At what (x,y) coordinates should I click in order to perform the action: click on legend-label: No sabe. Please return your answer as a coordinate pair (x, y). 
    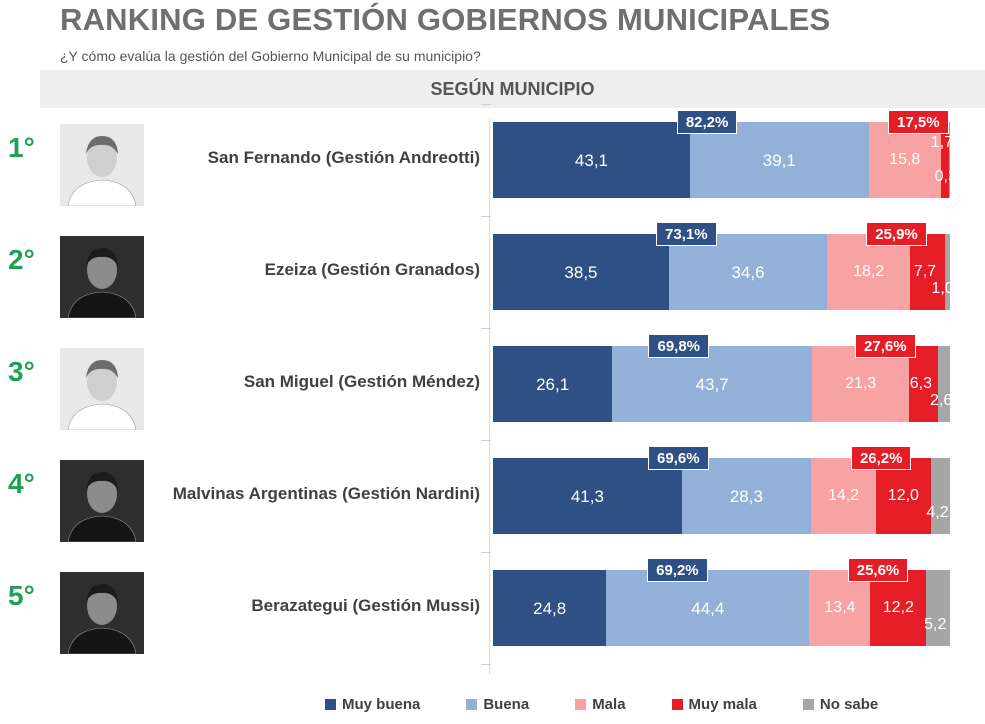
    Looking at the image, I should click on (849, 704).